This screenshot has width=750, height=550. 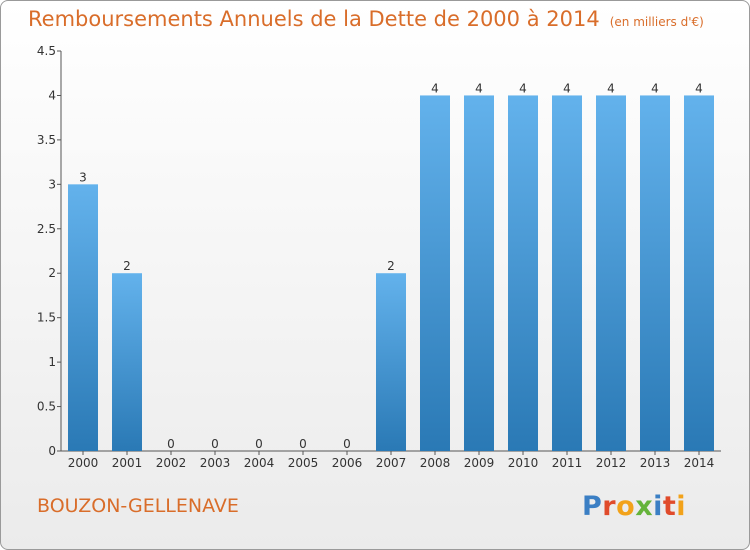 What do you see at coordinates (46, 229) in the screenshot?
I see `y-tick-label: 2.5` at bounding box center [46, 229].